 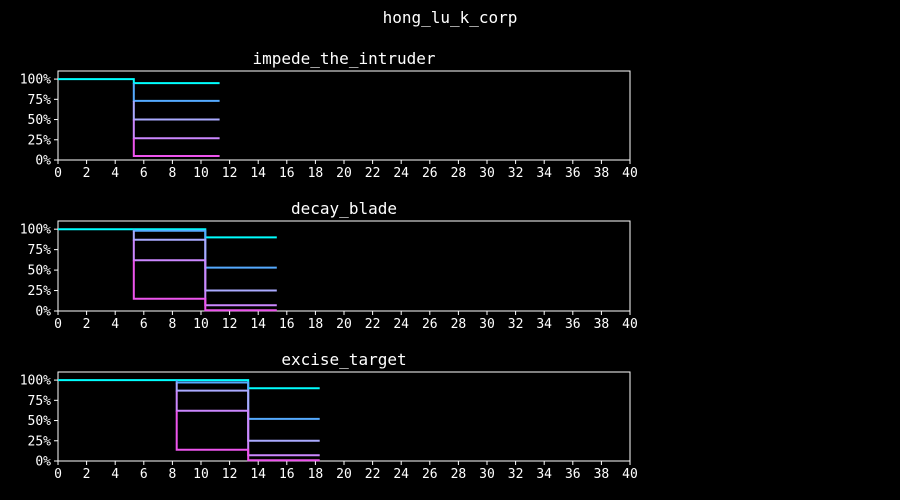 I want to click on subplot-title: decay_blade, so click(x=344, y=208).